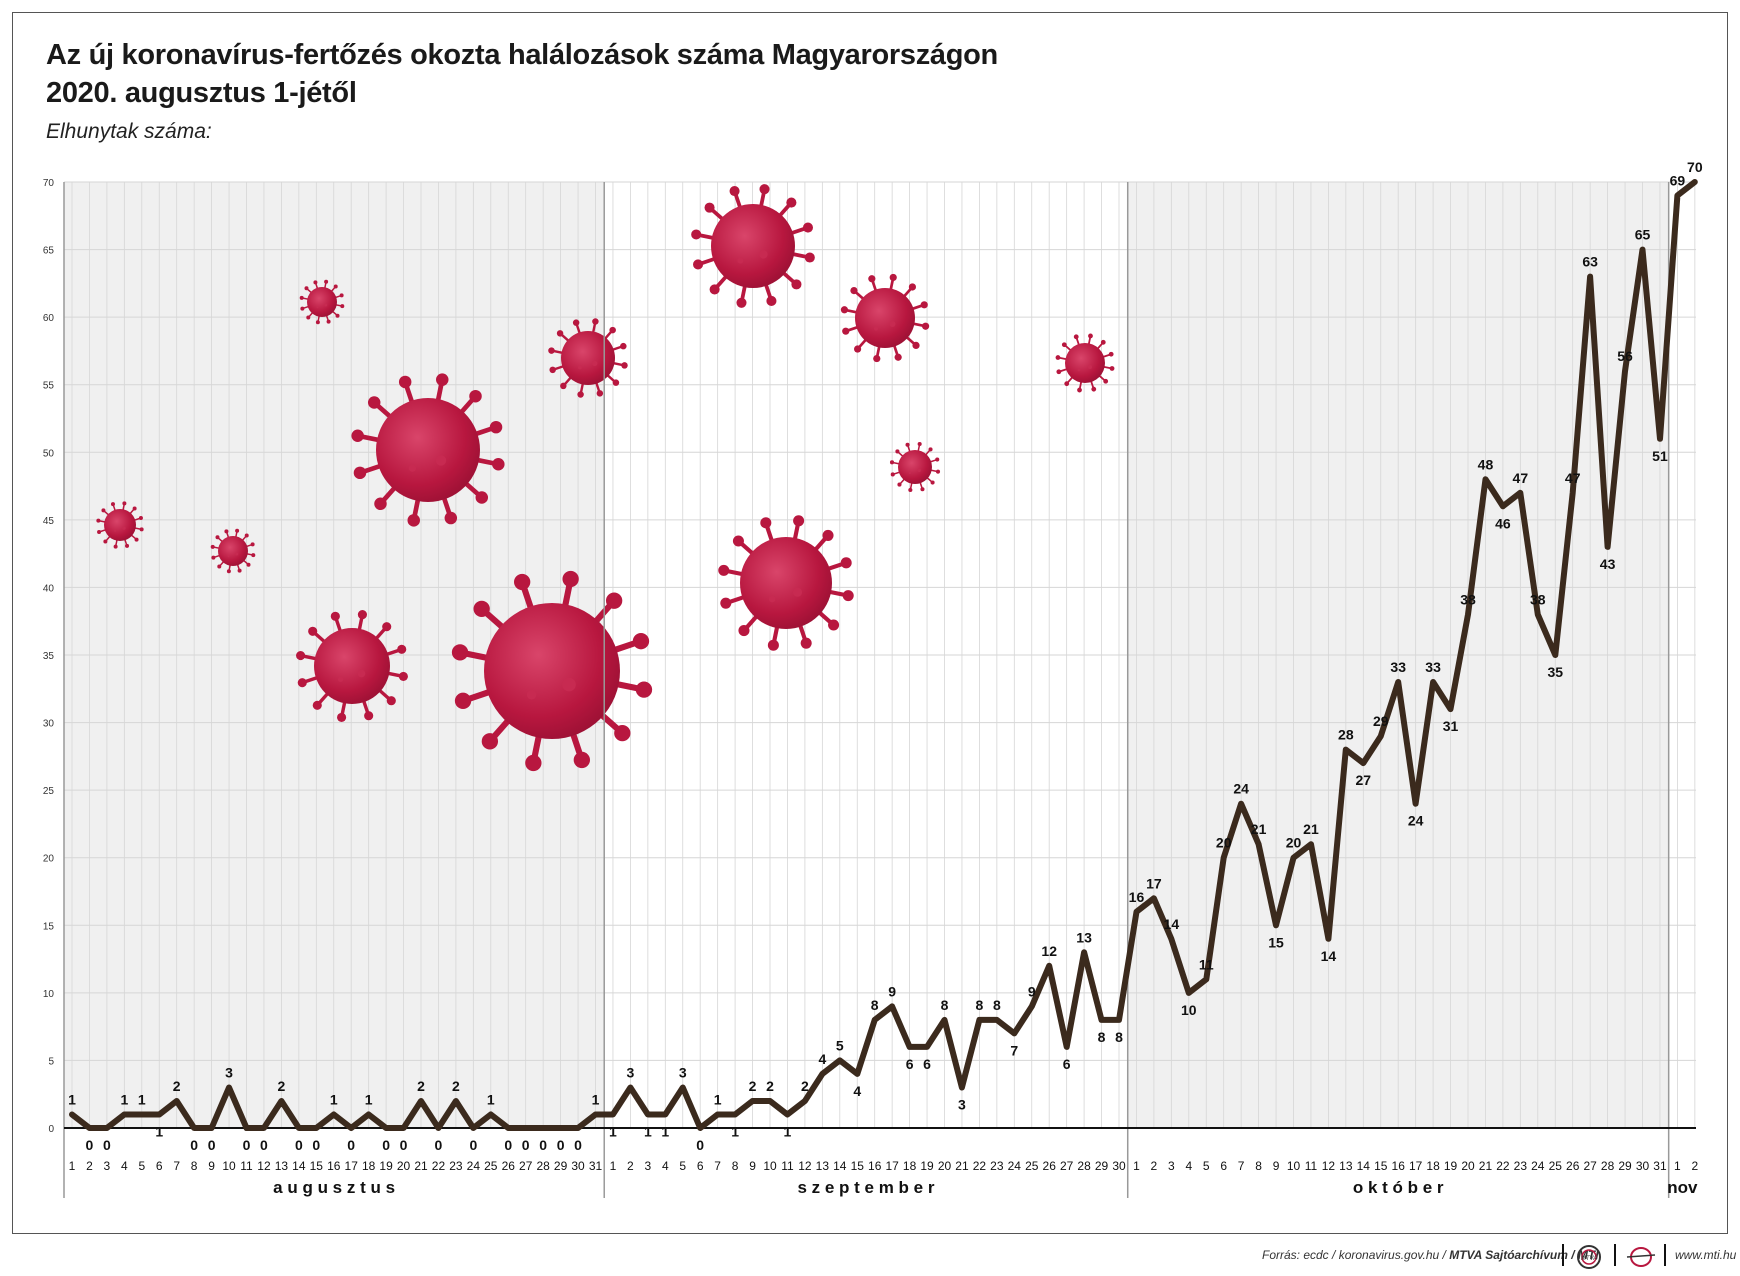  I want to click on x-tick-label: 30, so click(1119, 1166).